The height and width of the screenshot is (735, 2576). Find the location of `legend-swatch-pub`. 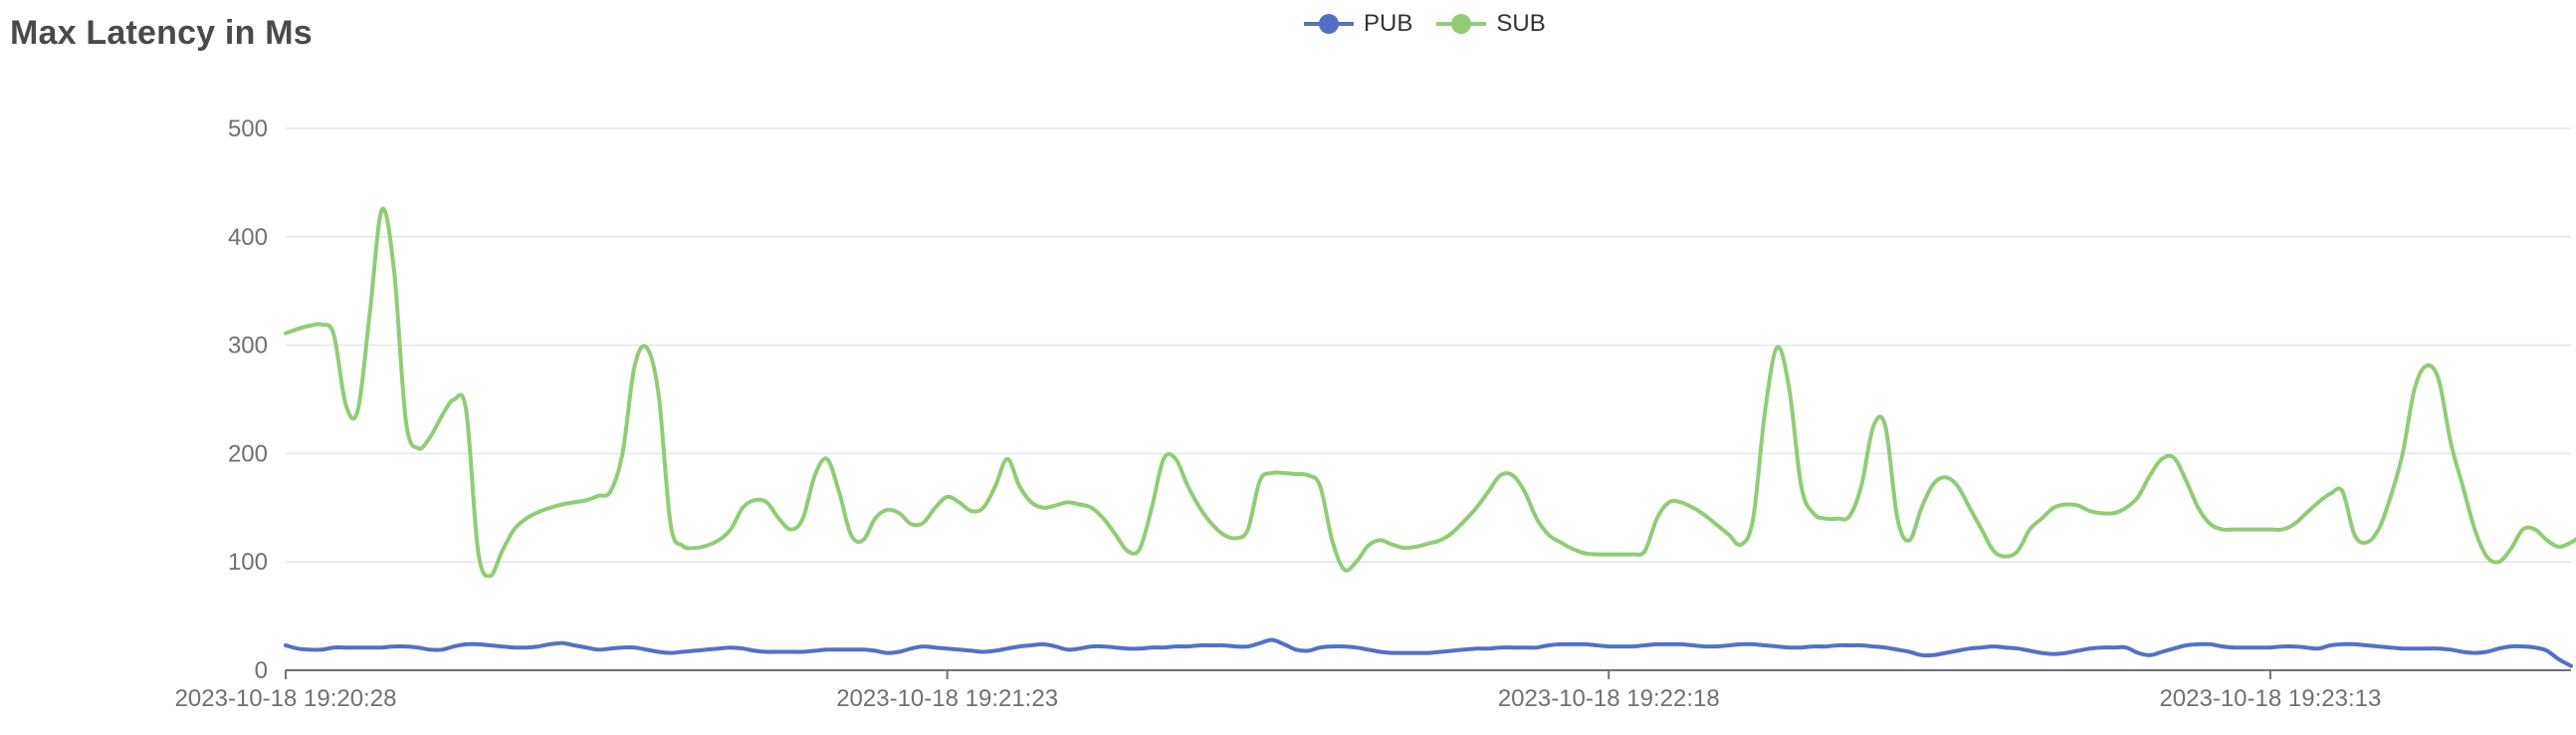

legend-swatch-pub is located at coordinates (1329, 24).